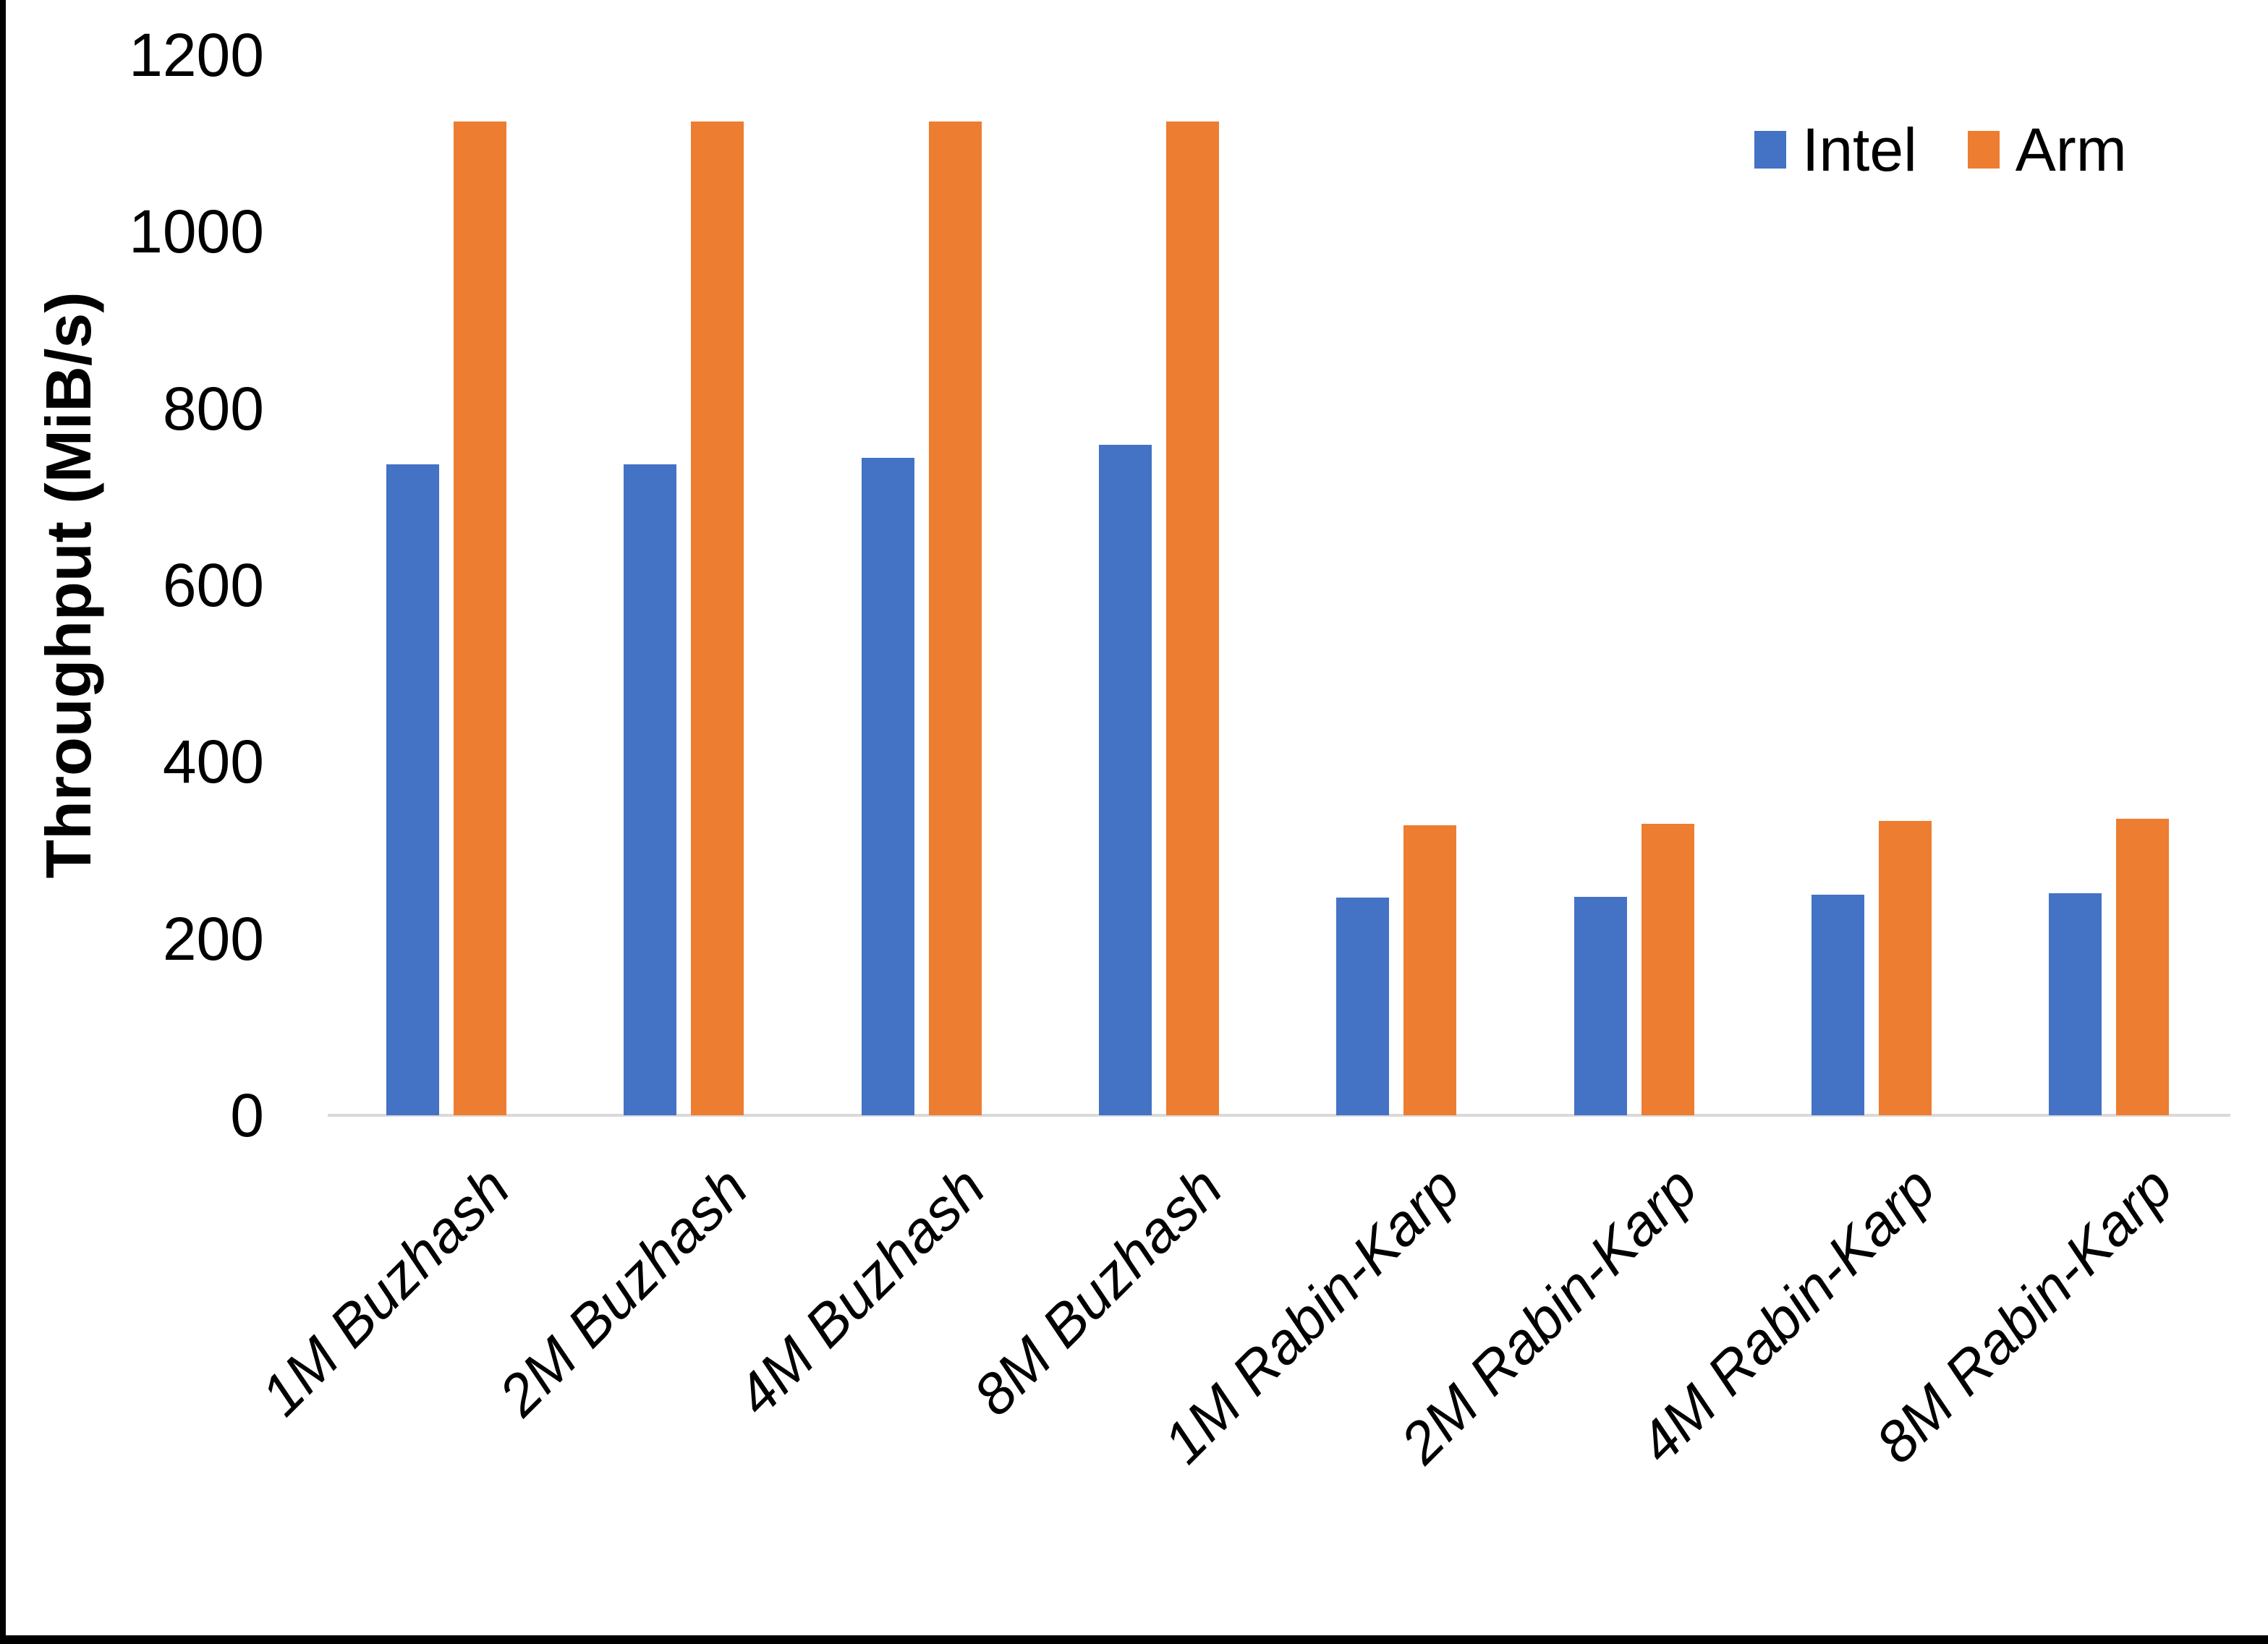 This screenshot has height=1644, width=2268. What do you see at coordinates (2071, 150) in the screenshot?
I see `legend-label-arm: Arm` at bounding box center [2071, 150].